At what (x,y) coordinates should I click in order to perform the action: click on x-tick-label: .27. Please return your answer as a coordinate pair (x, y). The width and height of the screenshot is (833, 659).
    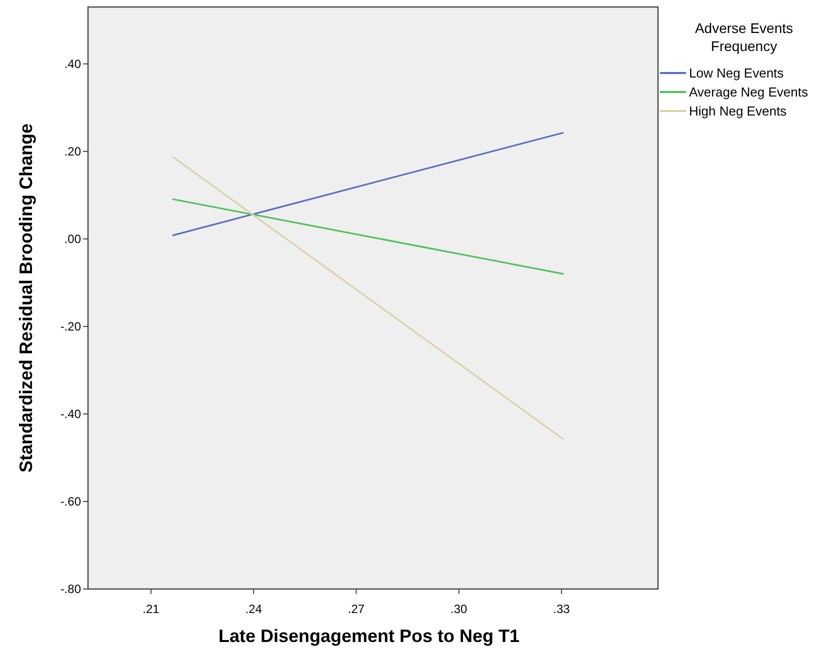
    Looking at the image, I should click on (356, 609).